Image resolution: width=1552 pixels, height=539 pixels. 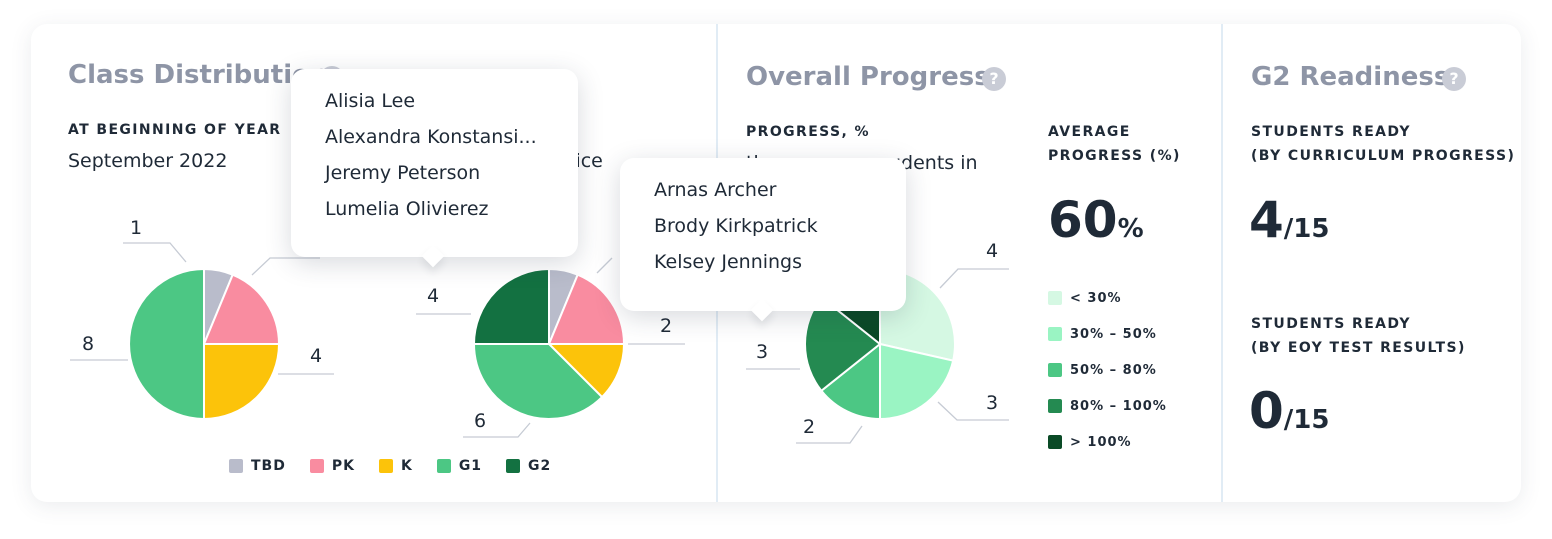 I want to click on curriculum-ready-total: /15, so click(x=1306, y=229).